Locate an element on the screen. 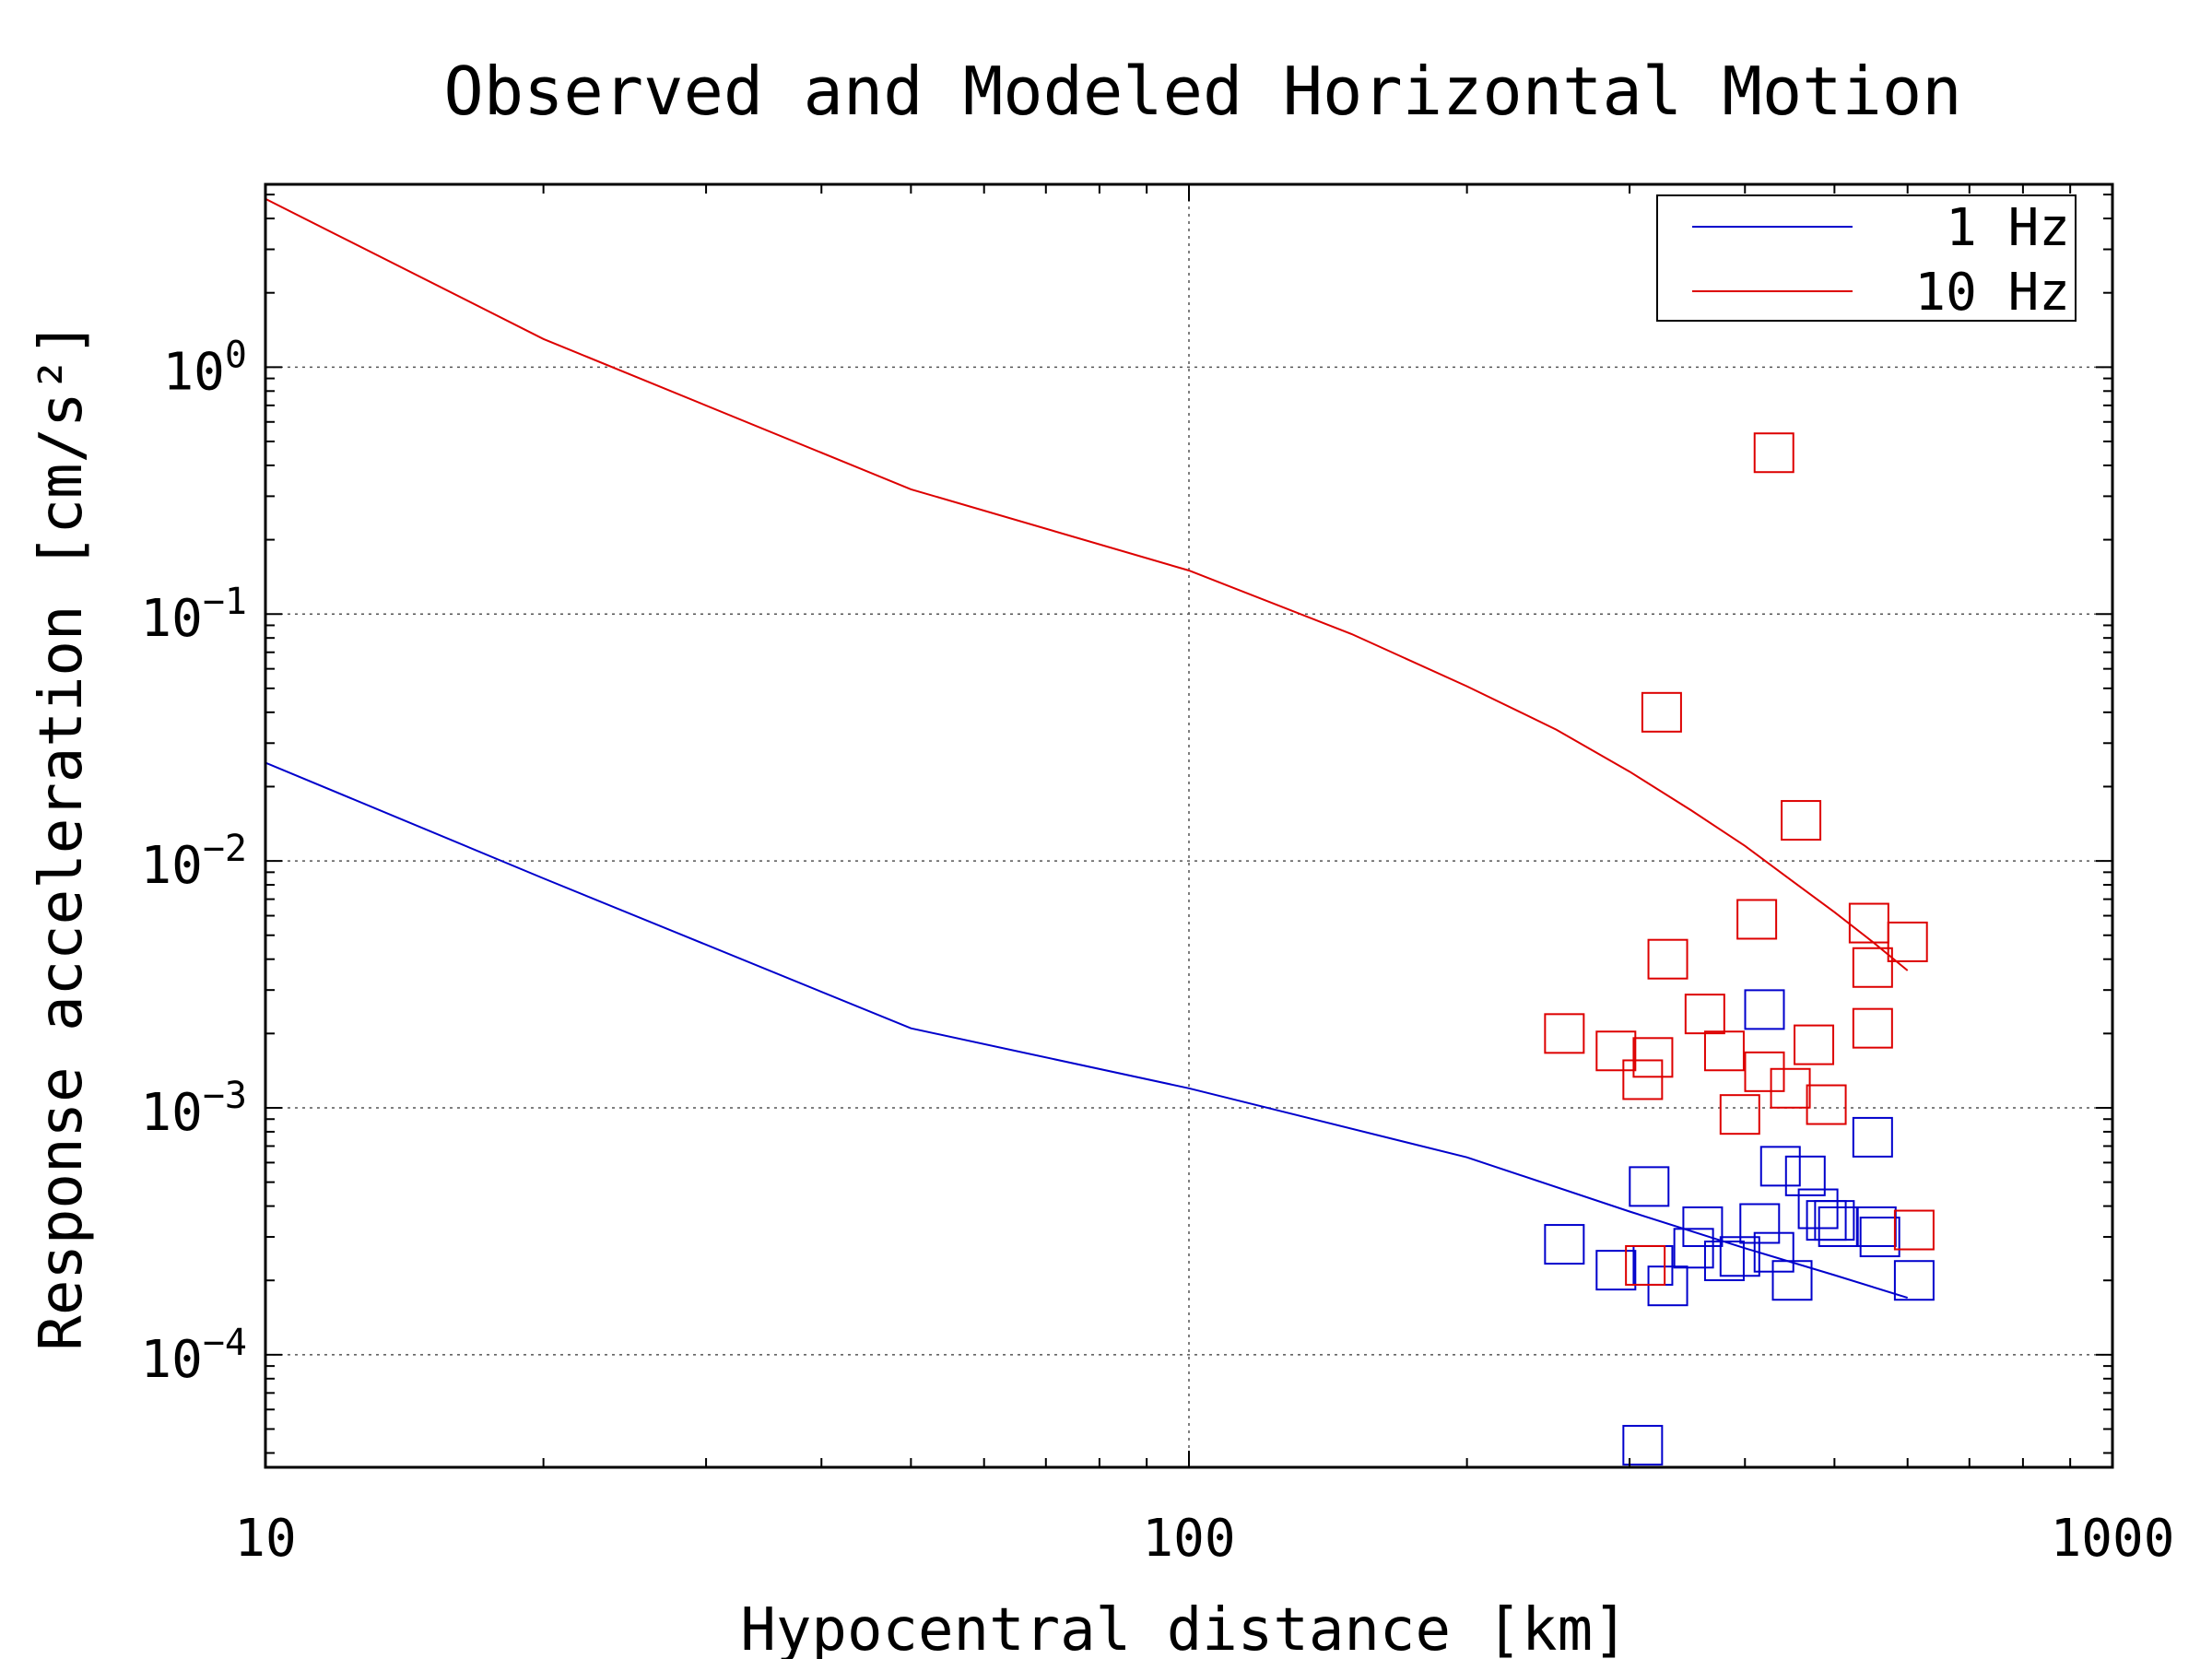 The image size is (2212, 1659). y-axis-label: Response acceleration [cm/s²] is located at coordinates (62, 835).